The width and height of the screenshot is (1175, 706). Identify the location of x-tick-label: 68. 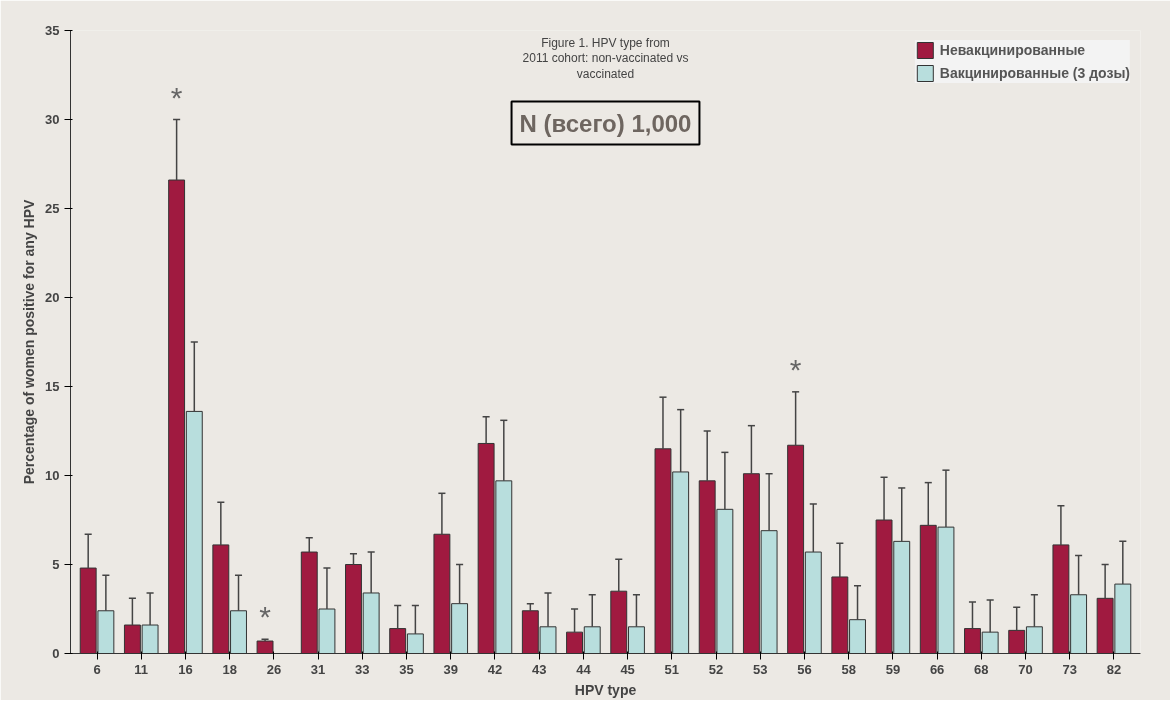
(981, 669).